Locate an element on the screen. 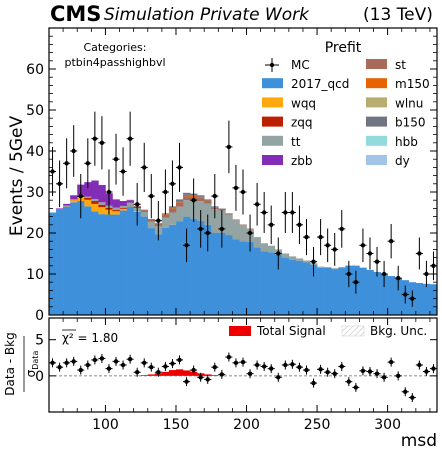 The width and height of the screenshot is (442, 455). legend-title: Prefit is located at coordinates (343, 48).